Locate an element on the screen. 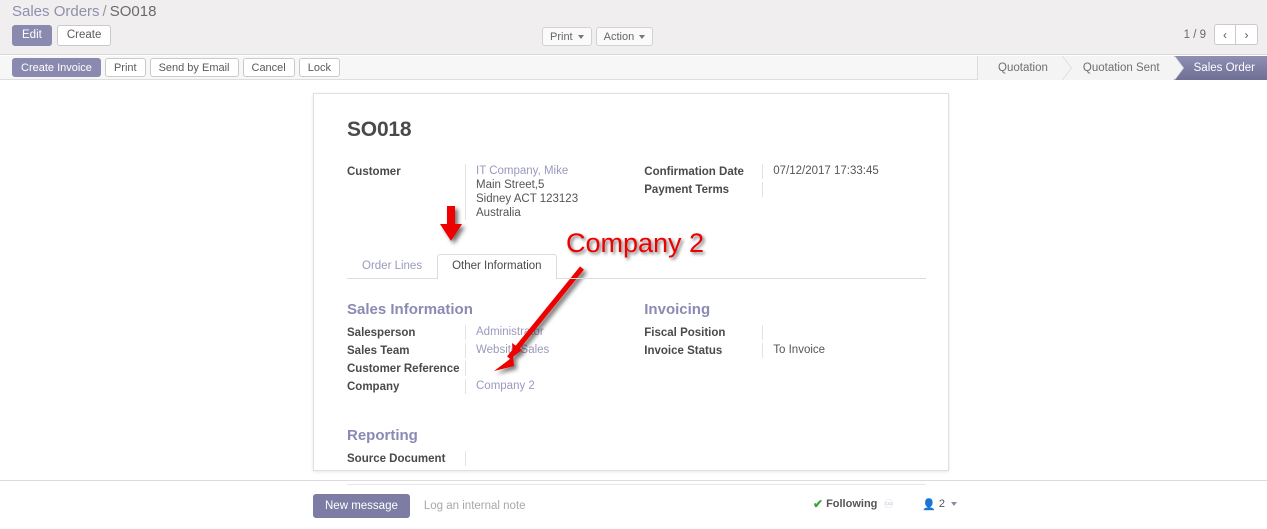  status-stages: Quotation Quotation Sent Sales Order is located at coordinates (1122, 68).